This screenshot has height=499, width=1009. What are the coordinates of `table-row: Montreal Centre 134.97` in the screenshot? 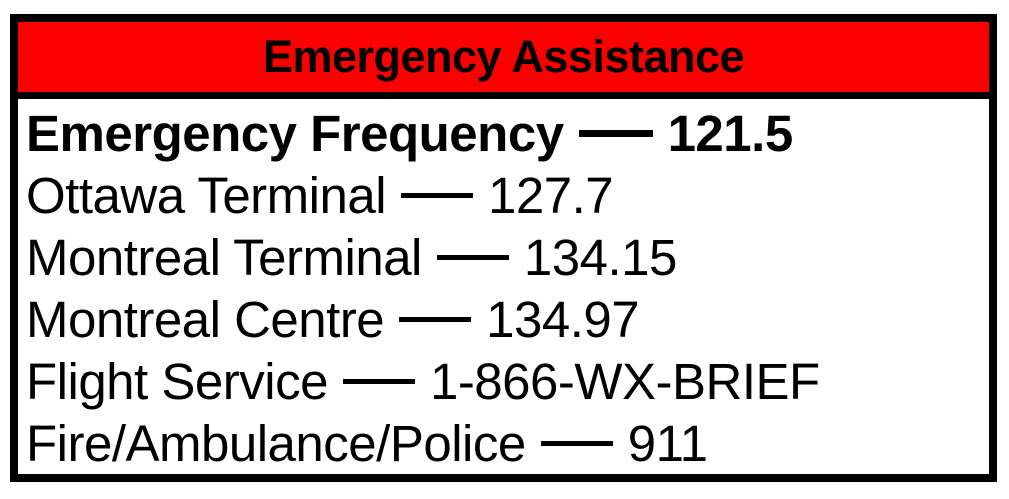 It's located at (504, 319).